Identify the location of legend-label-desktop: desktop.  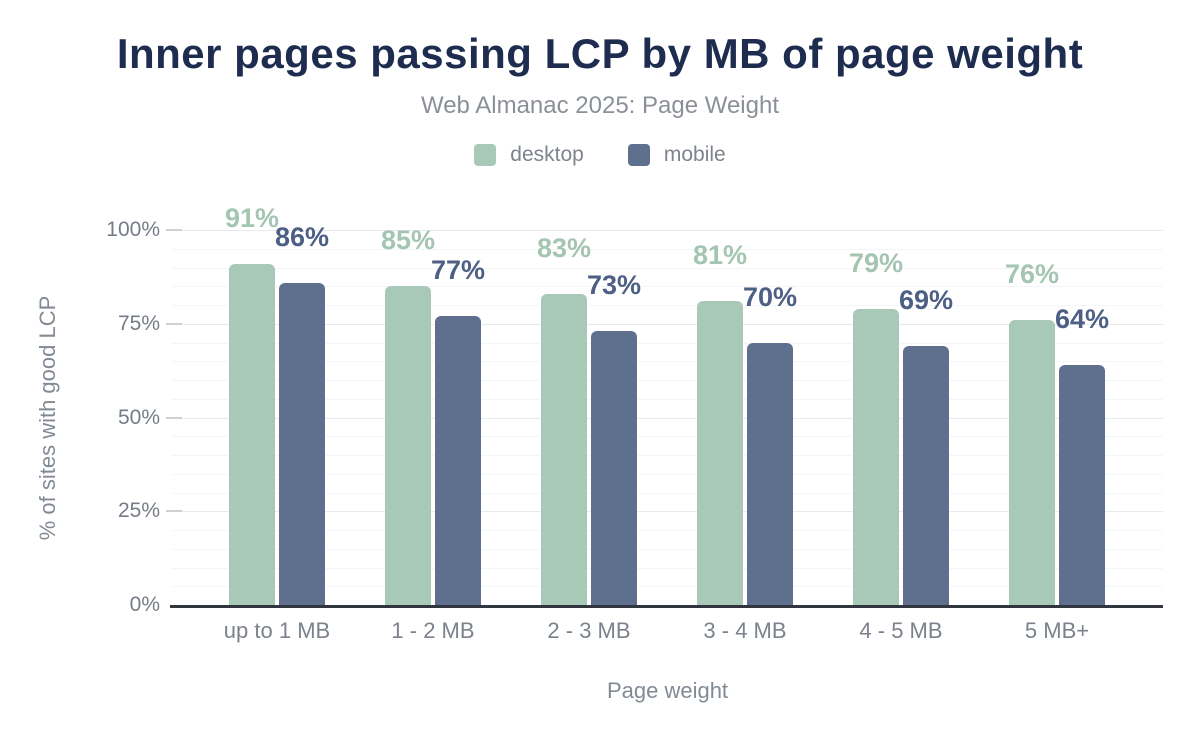
(547, 154).